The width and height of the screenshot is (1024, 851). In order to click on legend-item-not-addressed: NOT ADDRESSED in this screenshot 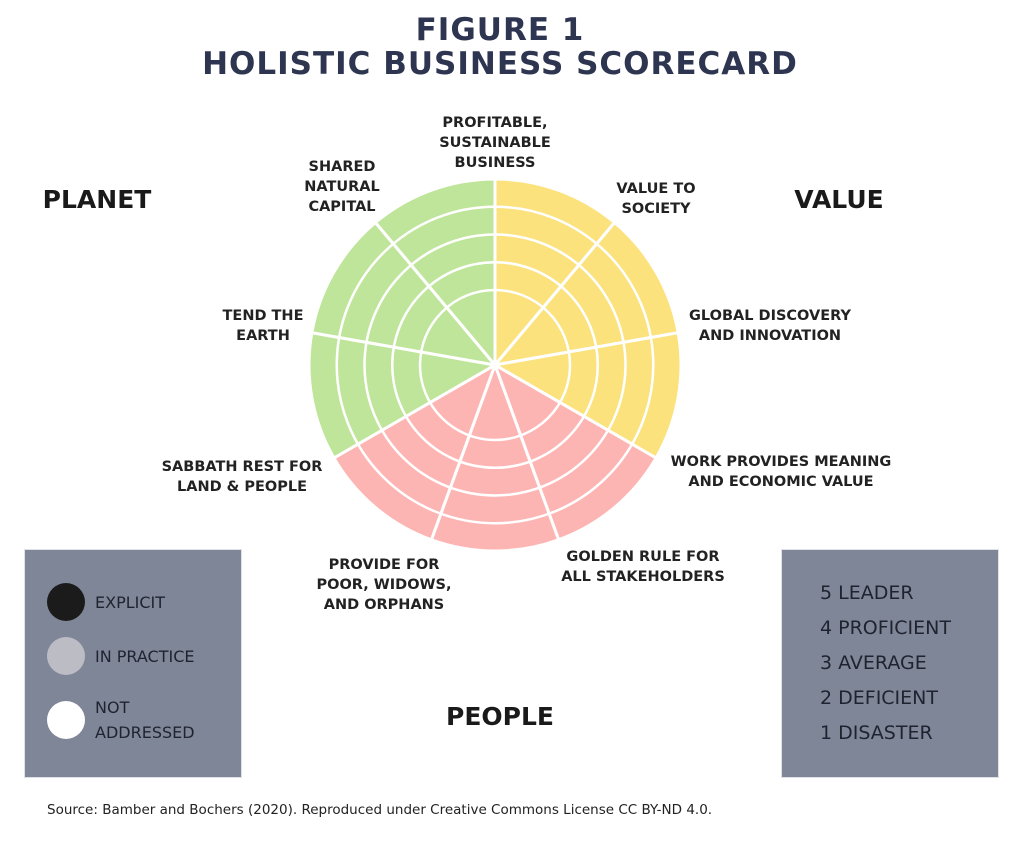, I will do `click(121, 720)`.